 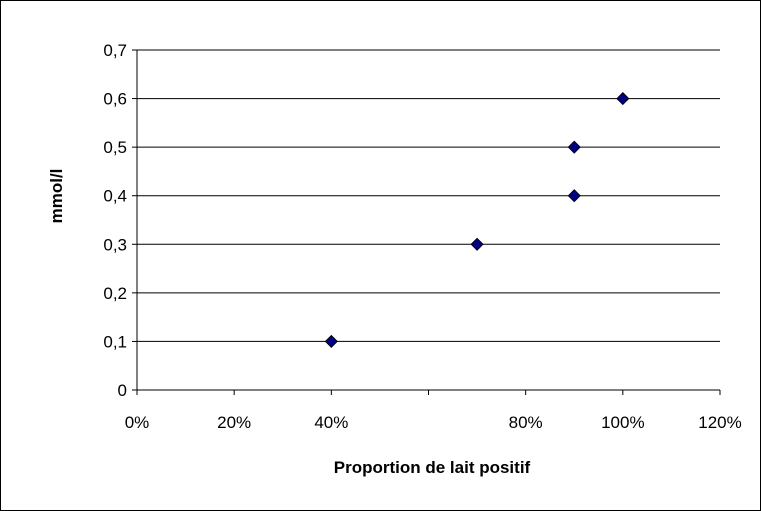 What do you see at coordinates (115, 147) in the screenshot?
I see `y-tick-label: 0,5` at bounding box center [115, 147].